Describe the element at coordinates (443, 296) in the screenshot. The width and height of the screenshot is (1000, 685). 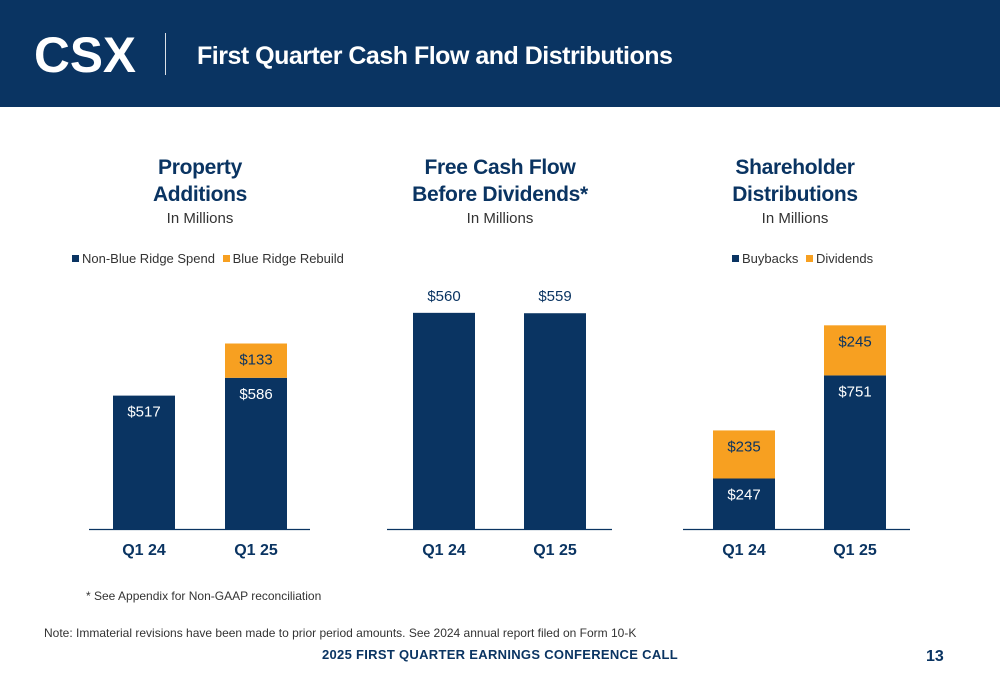
I see `data-label: $560` at that location.